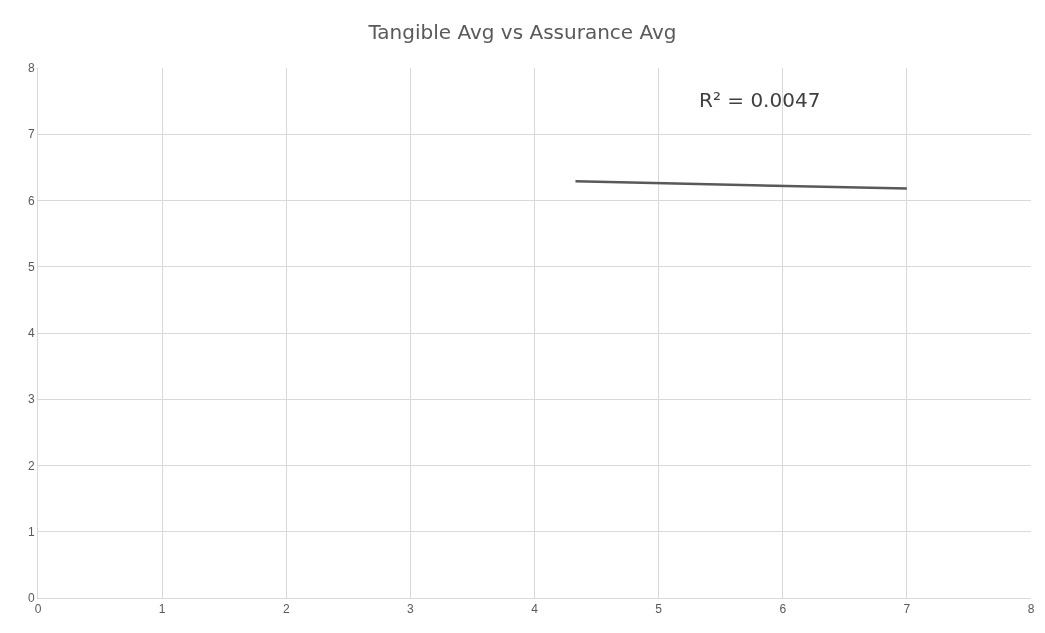 This screenshot has width=1045, height=633. What do you see at coordinates (907, 609) in the screenshot?
I see `x-tick-label: 7` at bounding box center [907, 609].